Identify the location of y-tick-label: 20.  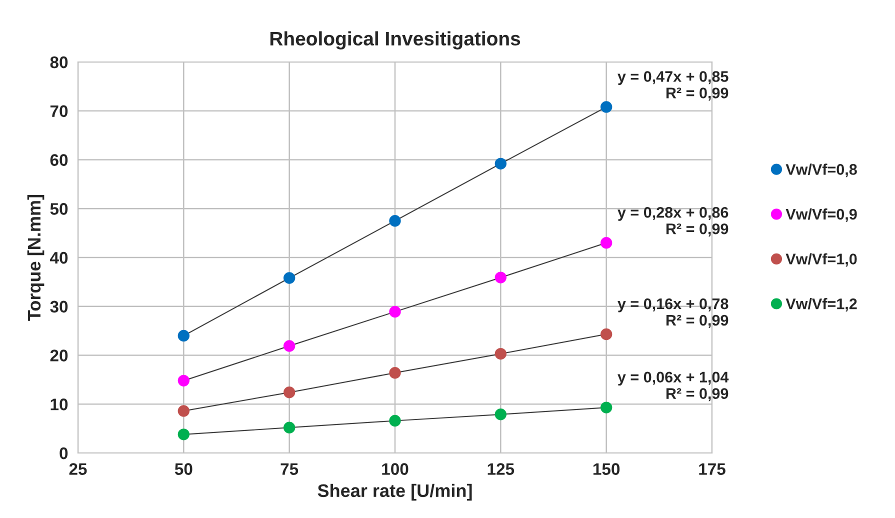
(59, 356).